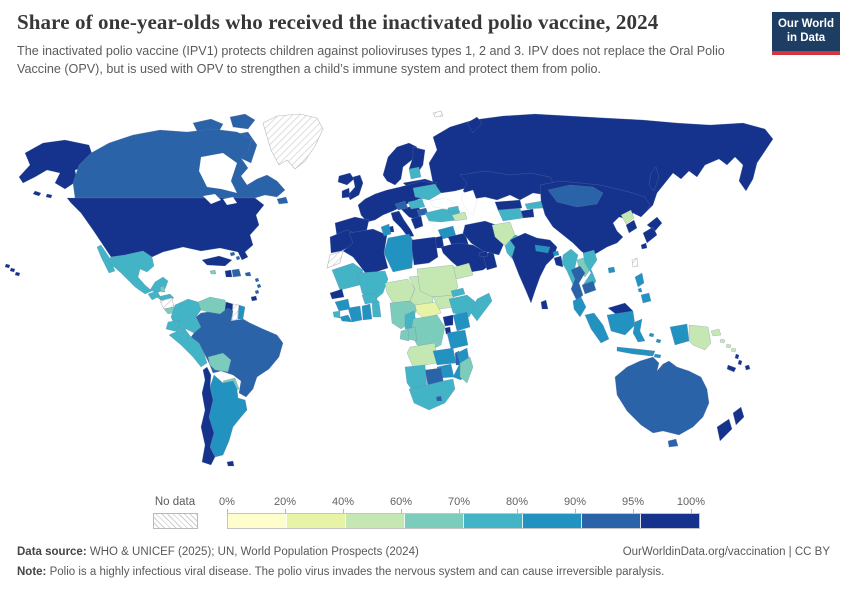 Image resolution: width=850 pixels, height=600 pixels. Describe the element at coordinates (651, 233) in the screenshot. I see `region-japan` at that location.